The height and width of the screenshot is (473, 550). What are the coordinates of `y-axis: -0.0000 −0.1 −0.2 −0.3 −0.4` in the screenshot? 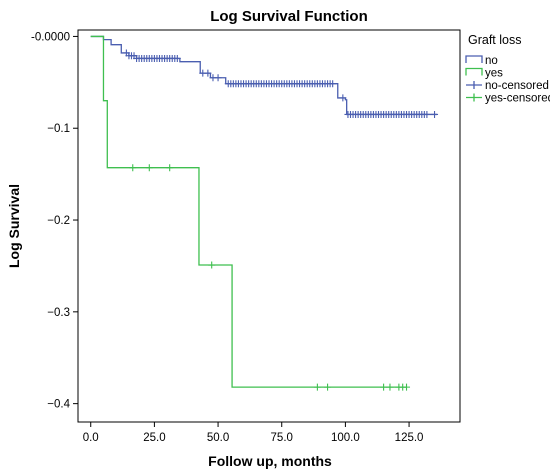 It's located at (54, 221).